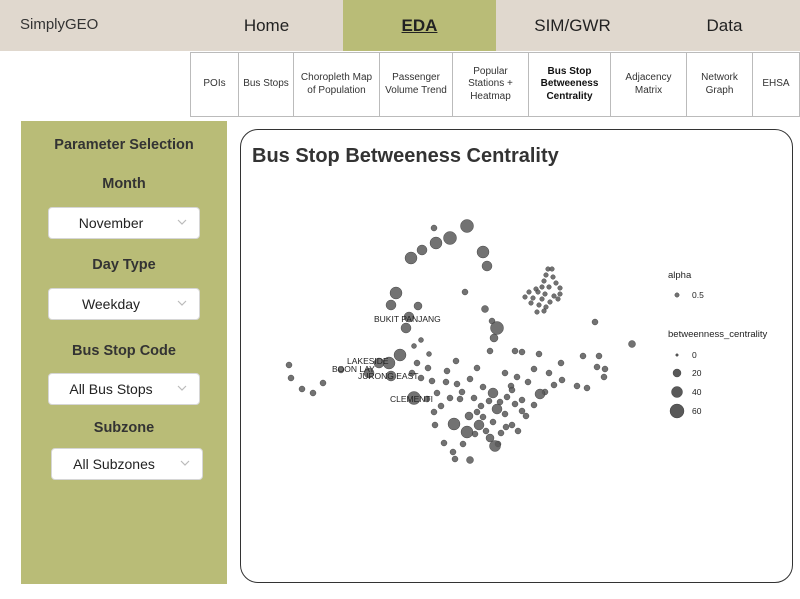  I want to click on subtab-passenger-volume: Passenger Volume Trend, so click(416, 84).